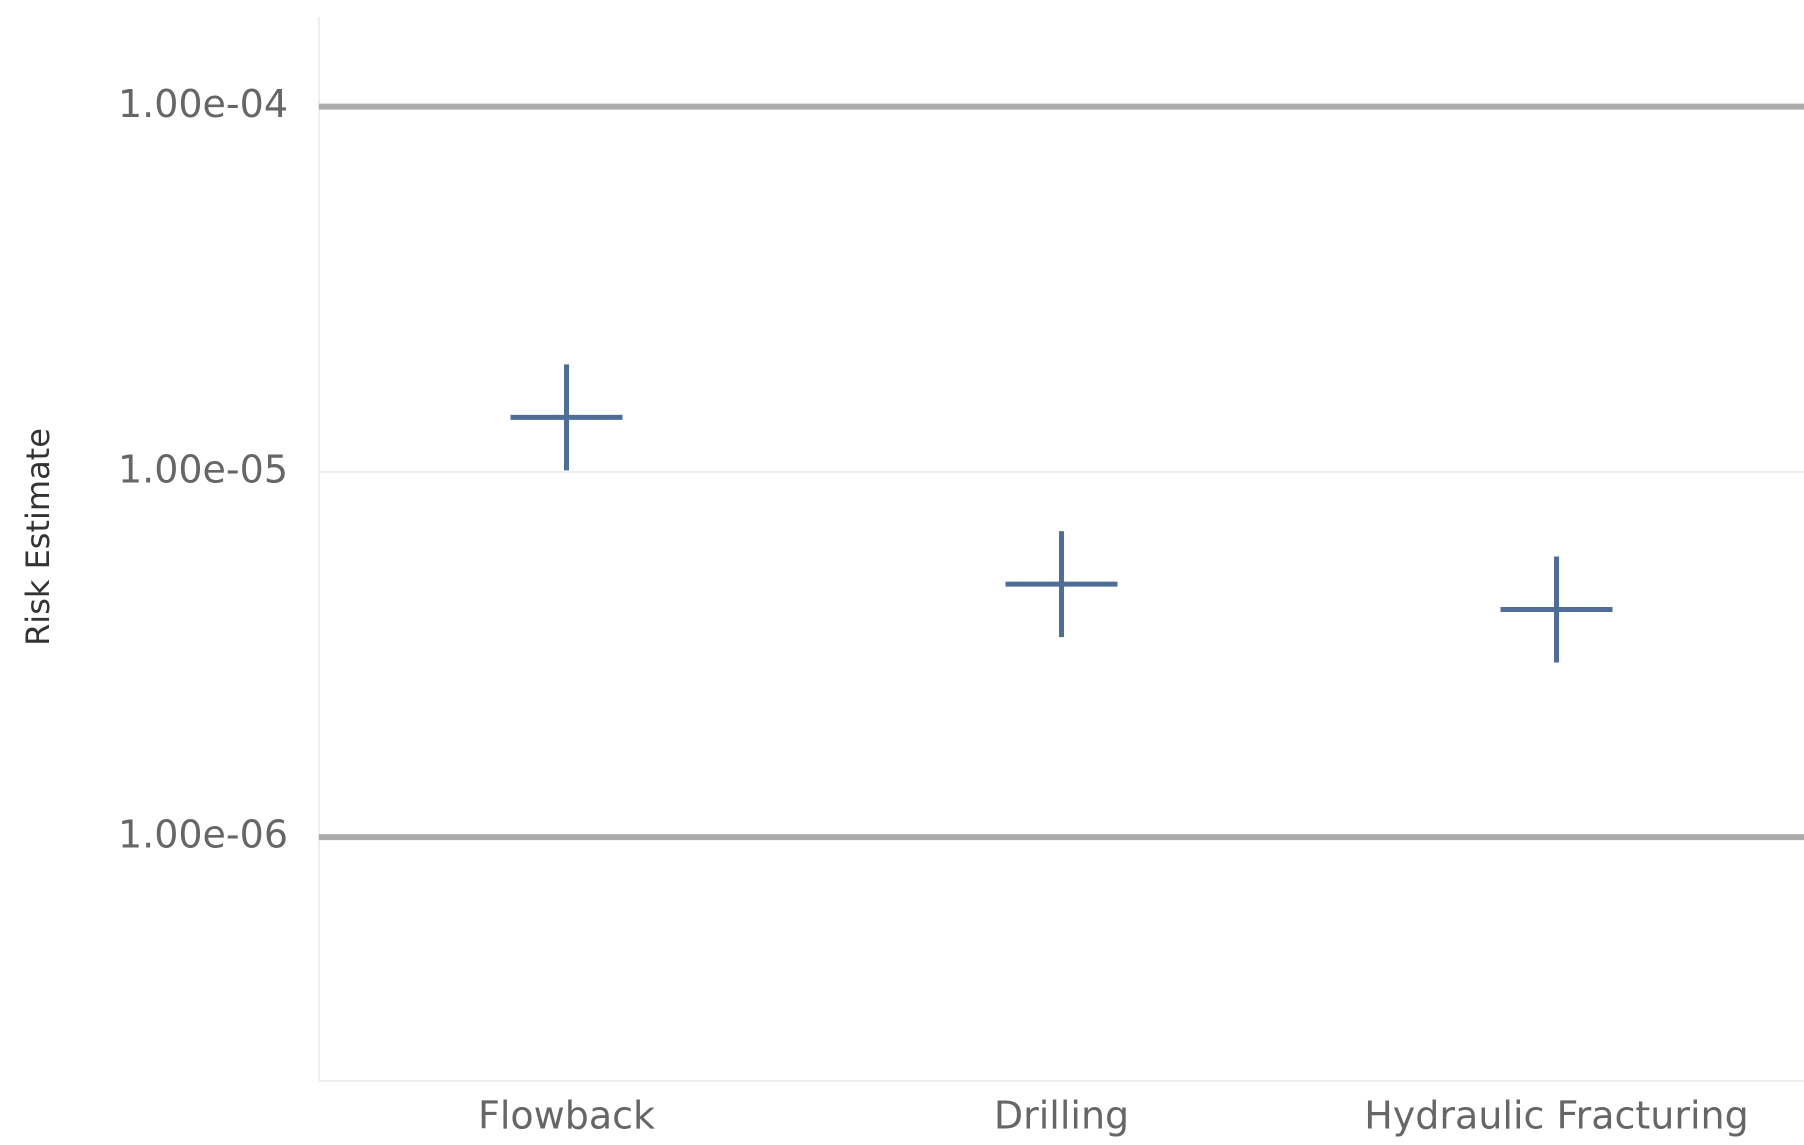 The width and height of the screenshot is (1804, 1145). What do you see at coordinates (203, 104) in the screenshot?
I see `y-tick-label: 1.00e-04` at bounding box center [203, 104].